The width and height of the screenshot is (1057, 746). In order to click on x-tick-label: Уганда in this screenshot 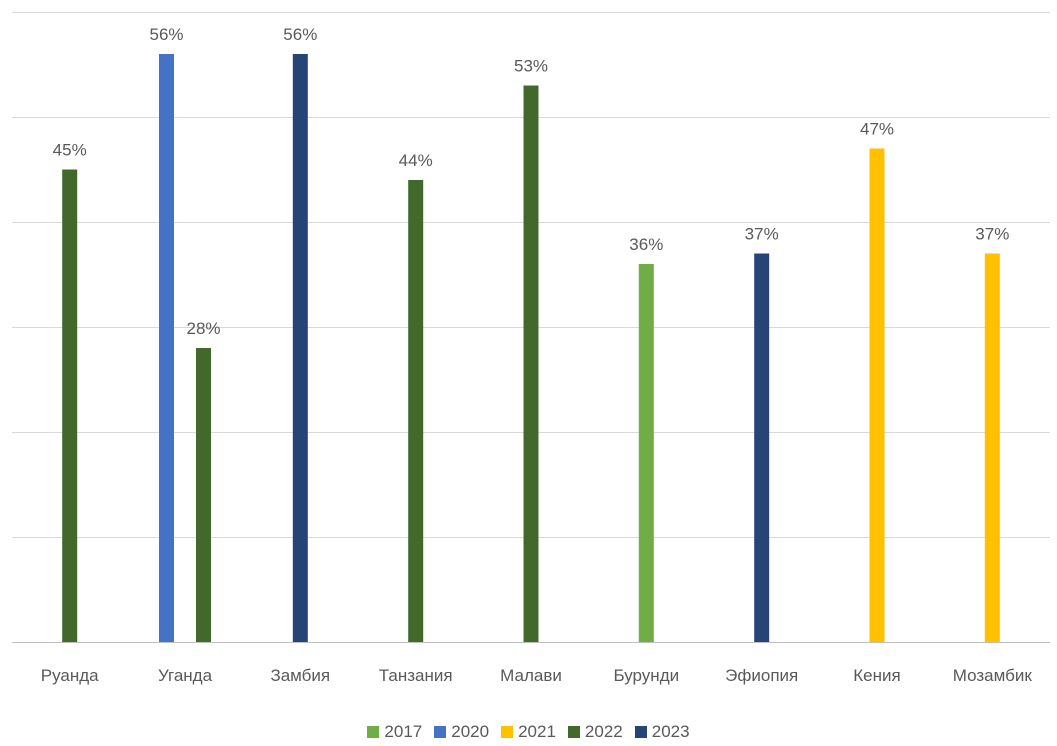, I will do `click(185, 675)`.